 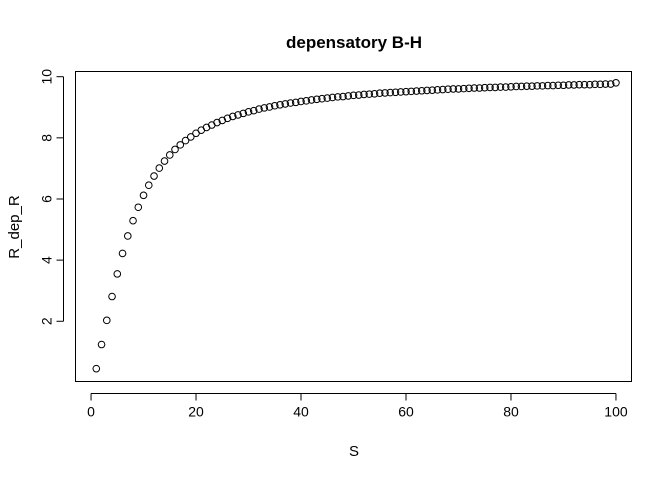 What do you see at coordinates (47, 77) in the screenshot?
I see `y-tick-label: 10` at bounding box center [47, 77].